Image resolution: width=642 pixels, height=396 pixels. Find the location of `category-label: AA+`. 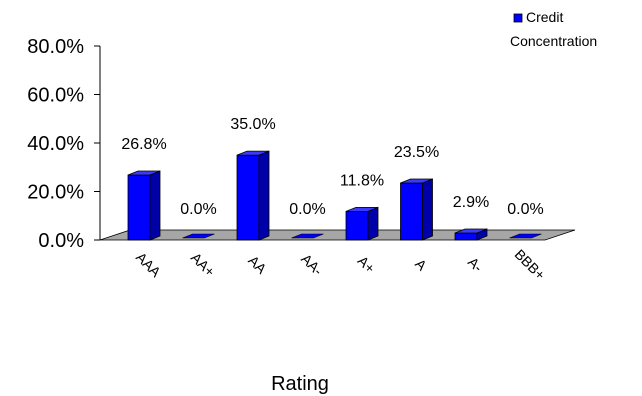

category-label: AA+ is located at coordinates (203, 264).